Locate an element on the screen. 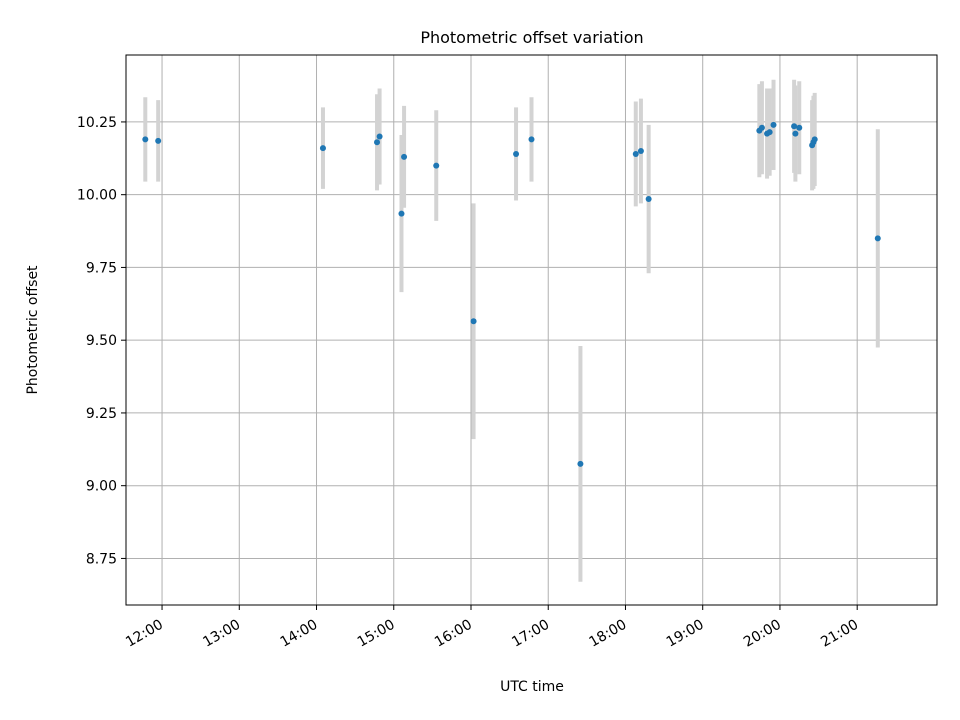  y-tick-label: 9.25 is located at coordinates (101, 414).